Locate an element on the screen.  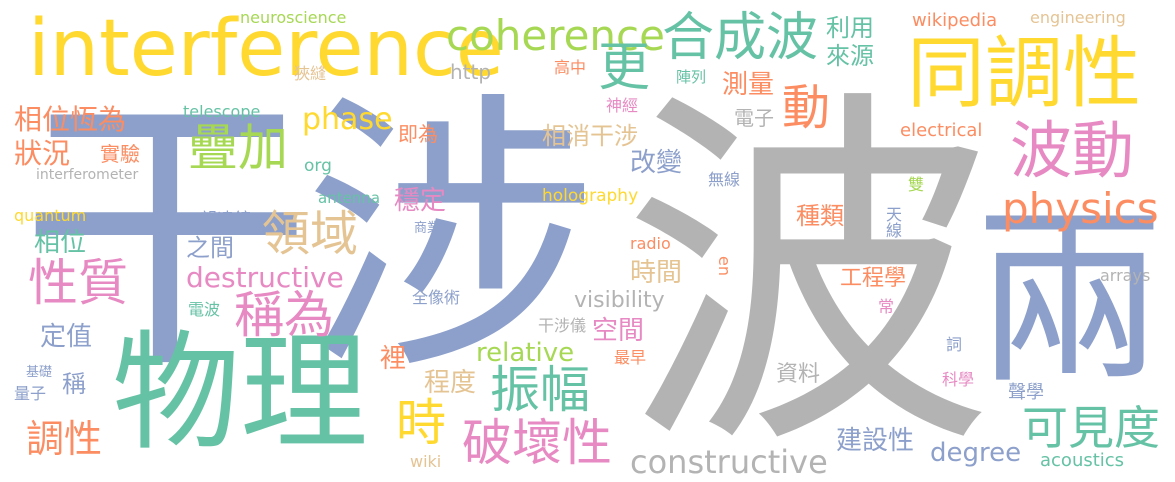
word-shijian: 時間 is located at coordinates (656, 273).